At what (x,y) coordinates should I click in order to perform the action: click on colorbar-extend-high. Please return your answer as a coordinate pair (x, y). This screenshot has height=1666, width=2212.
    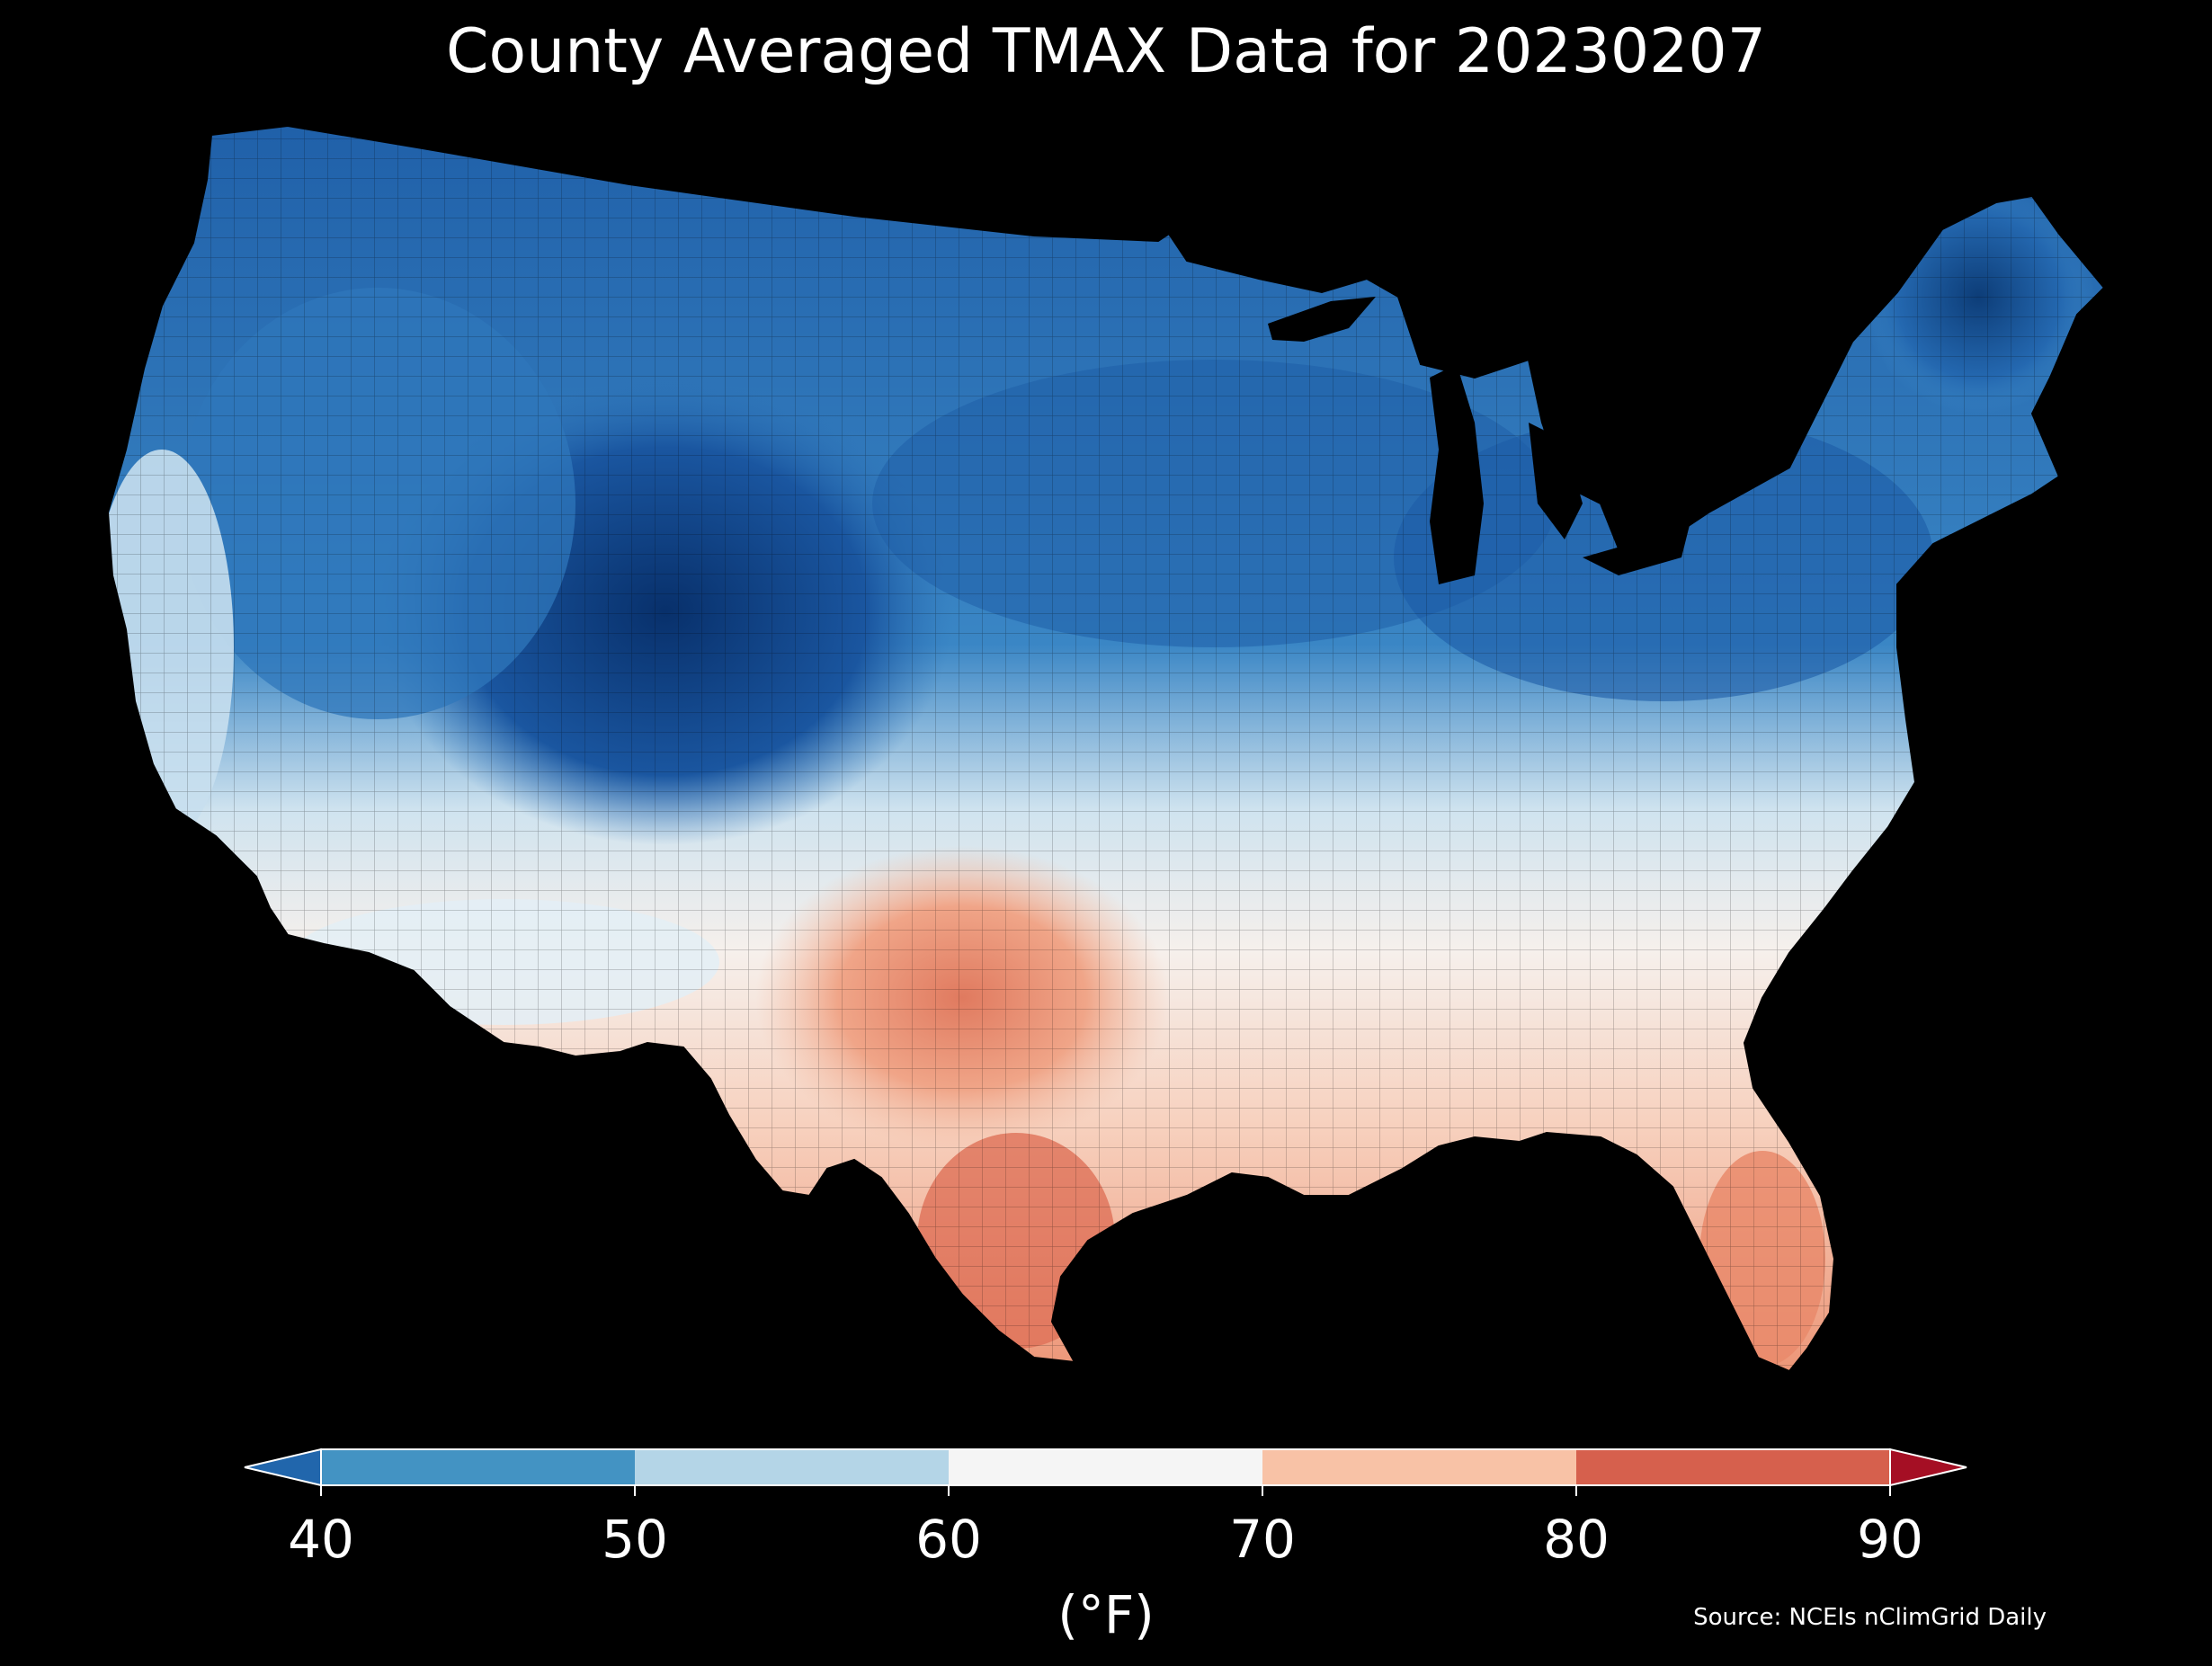
    Looking at the image, I should click on (1928, 1468).